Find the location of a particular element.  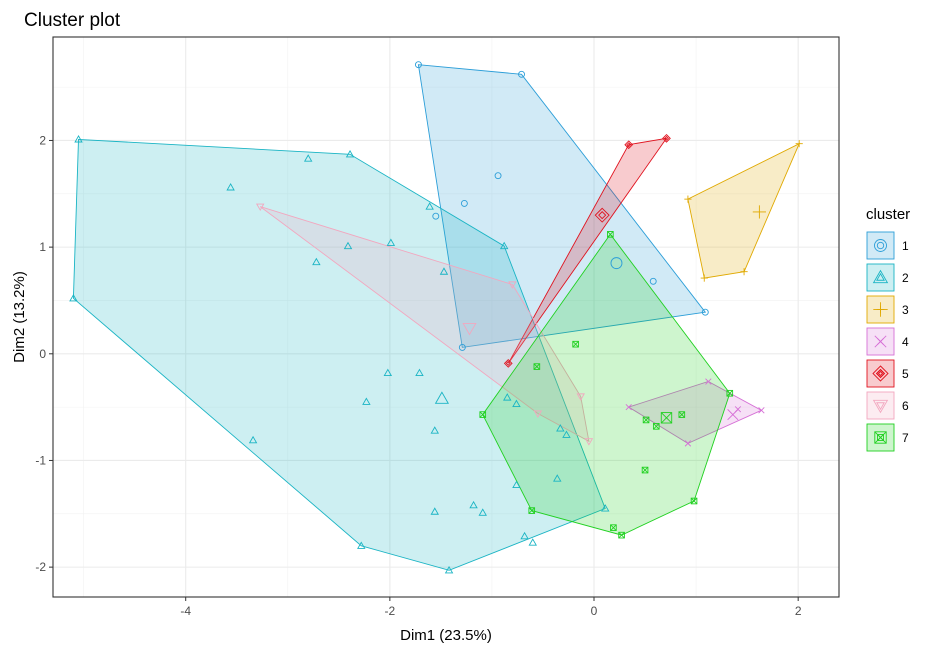

cluster-1-centroid is located at coordinates (616, 263).